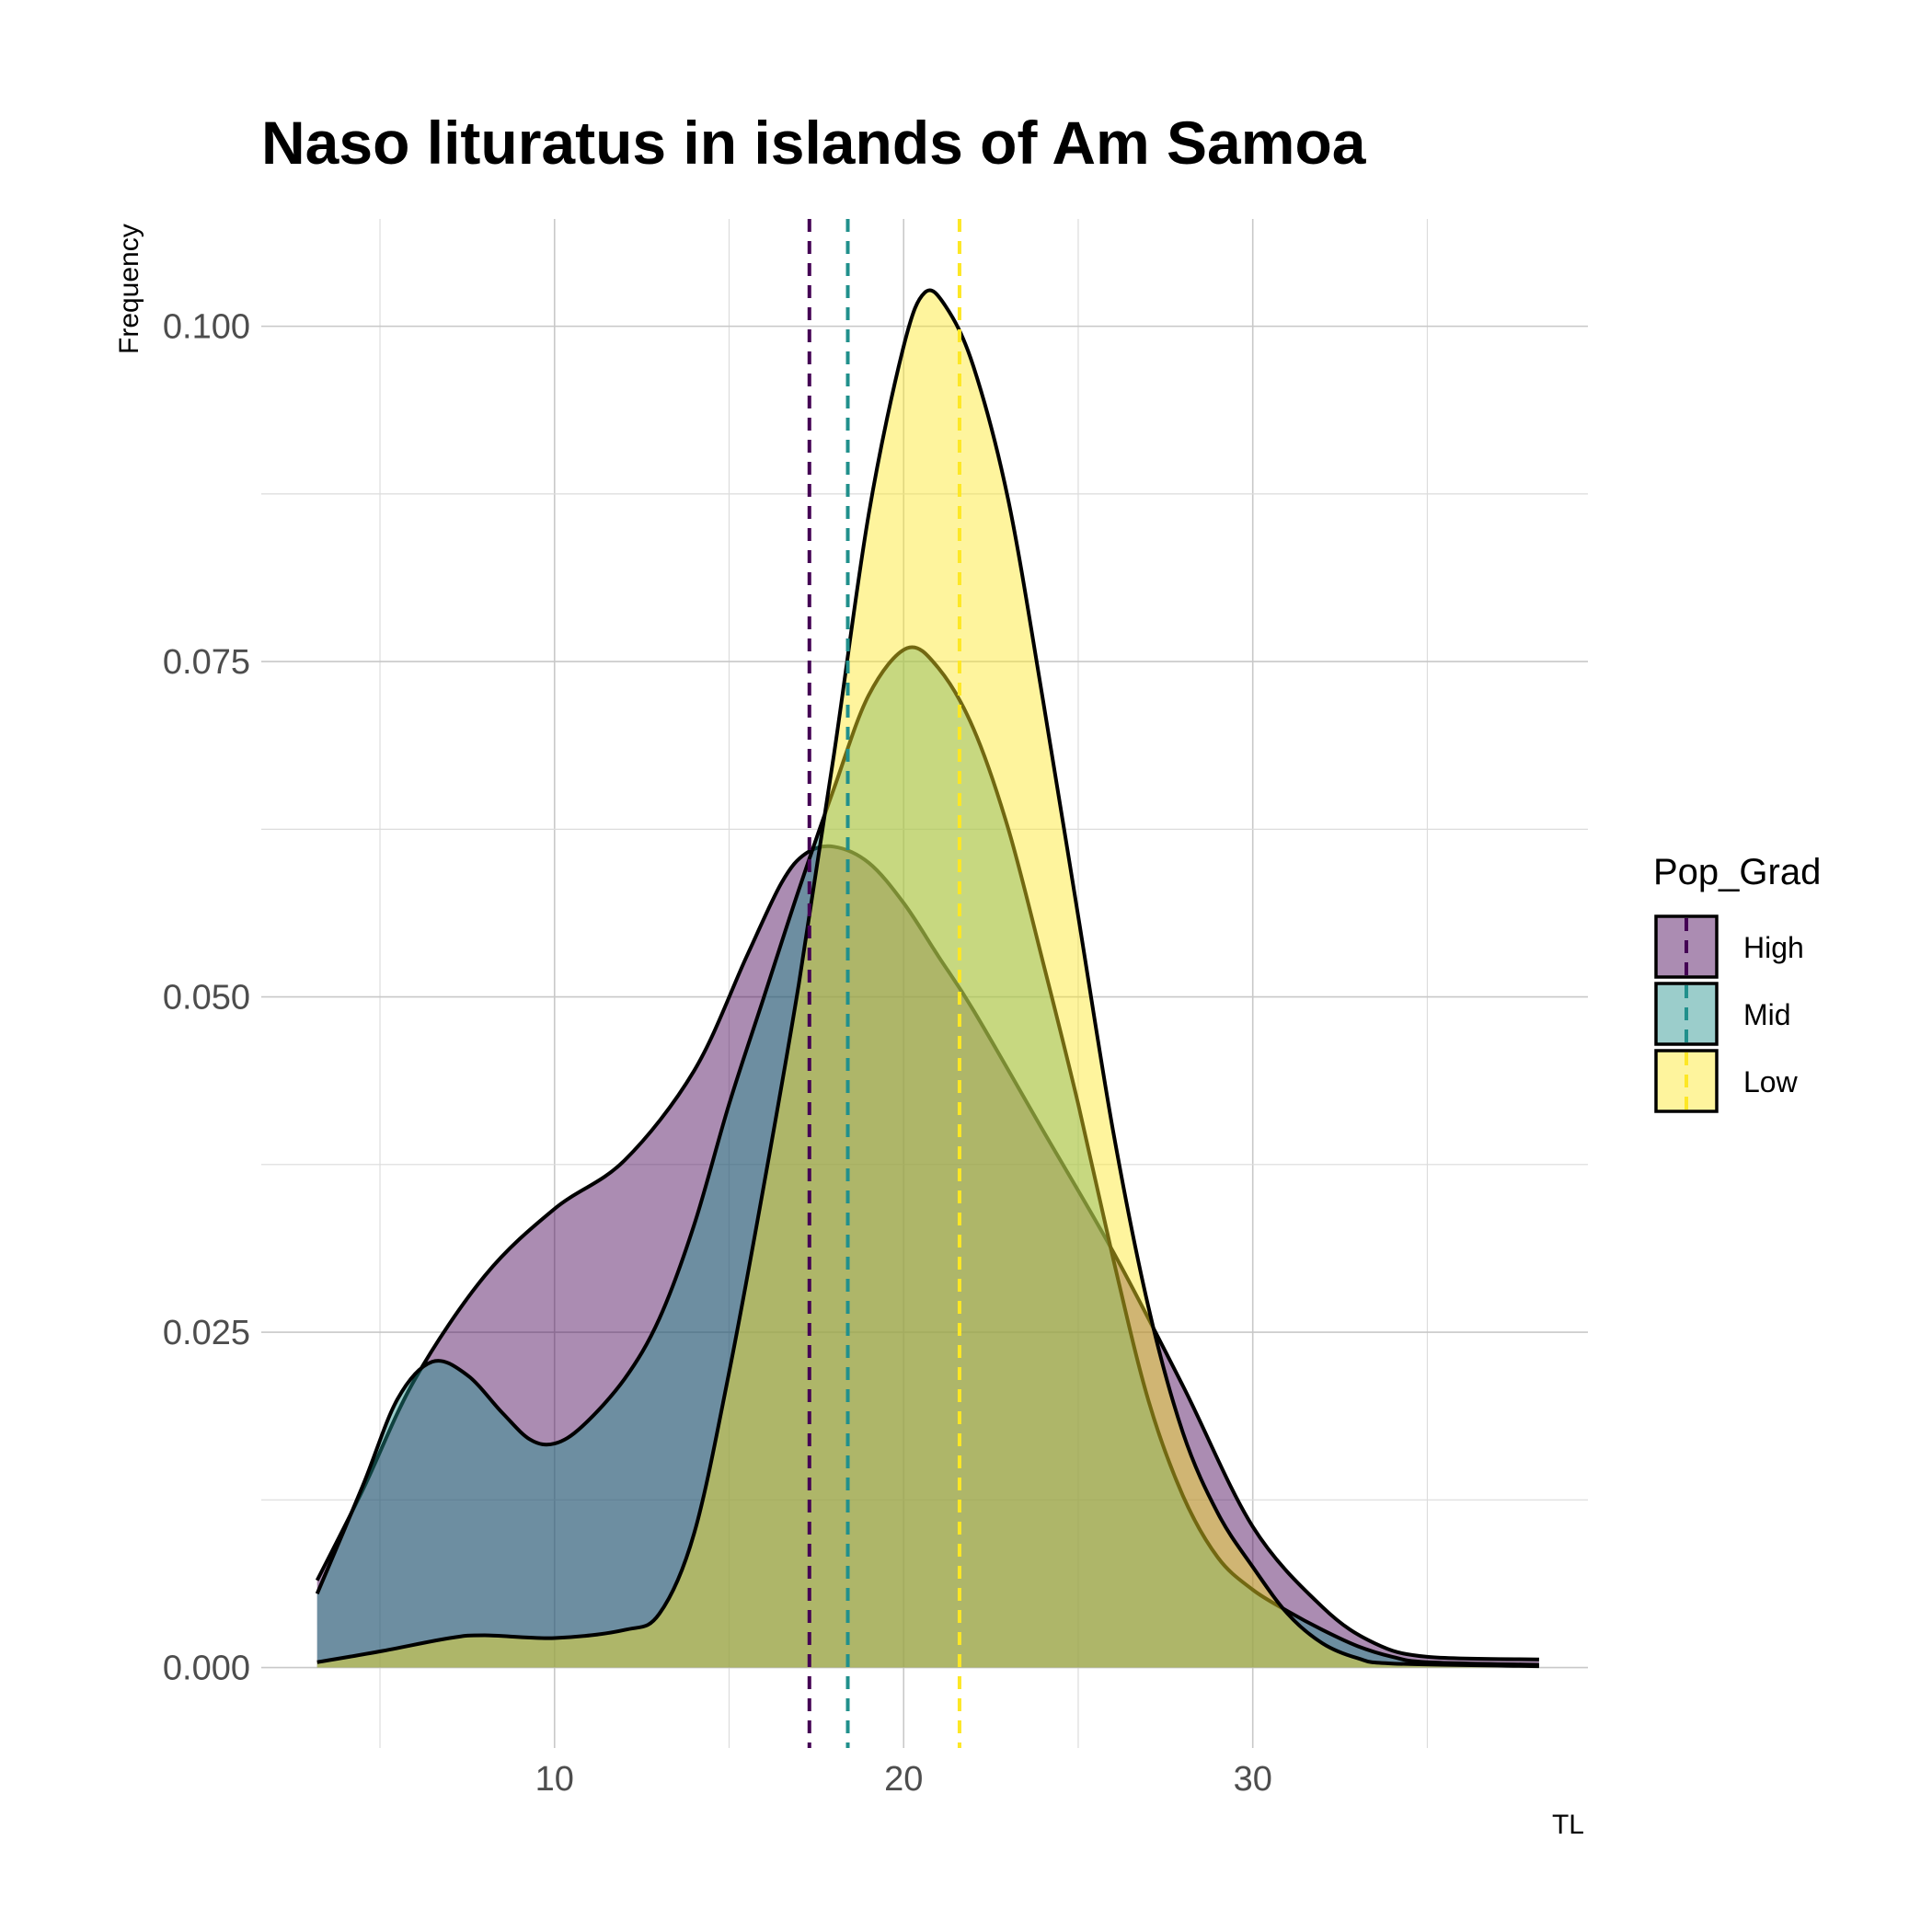  Describe the element at coordinates (903, 1779) in the screenshot. I see `x-tick-label: 20` at that location.